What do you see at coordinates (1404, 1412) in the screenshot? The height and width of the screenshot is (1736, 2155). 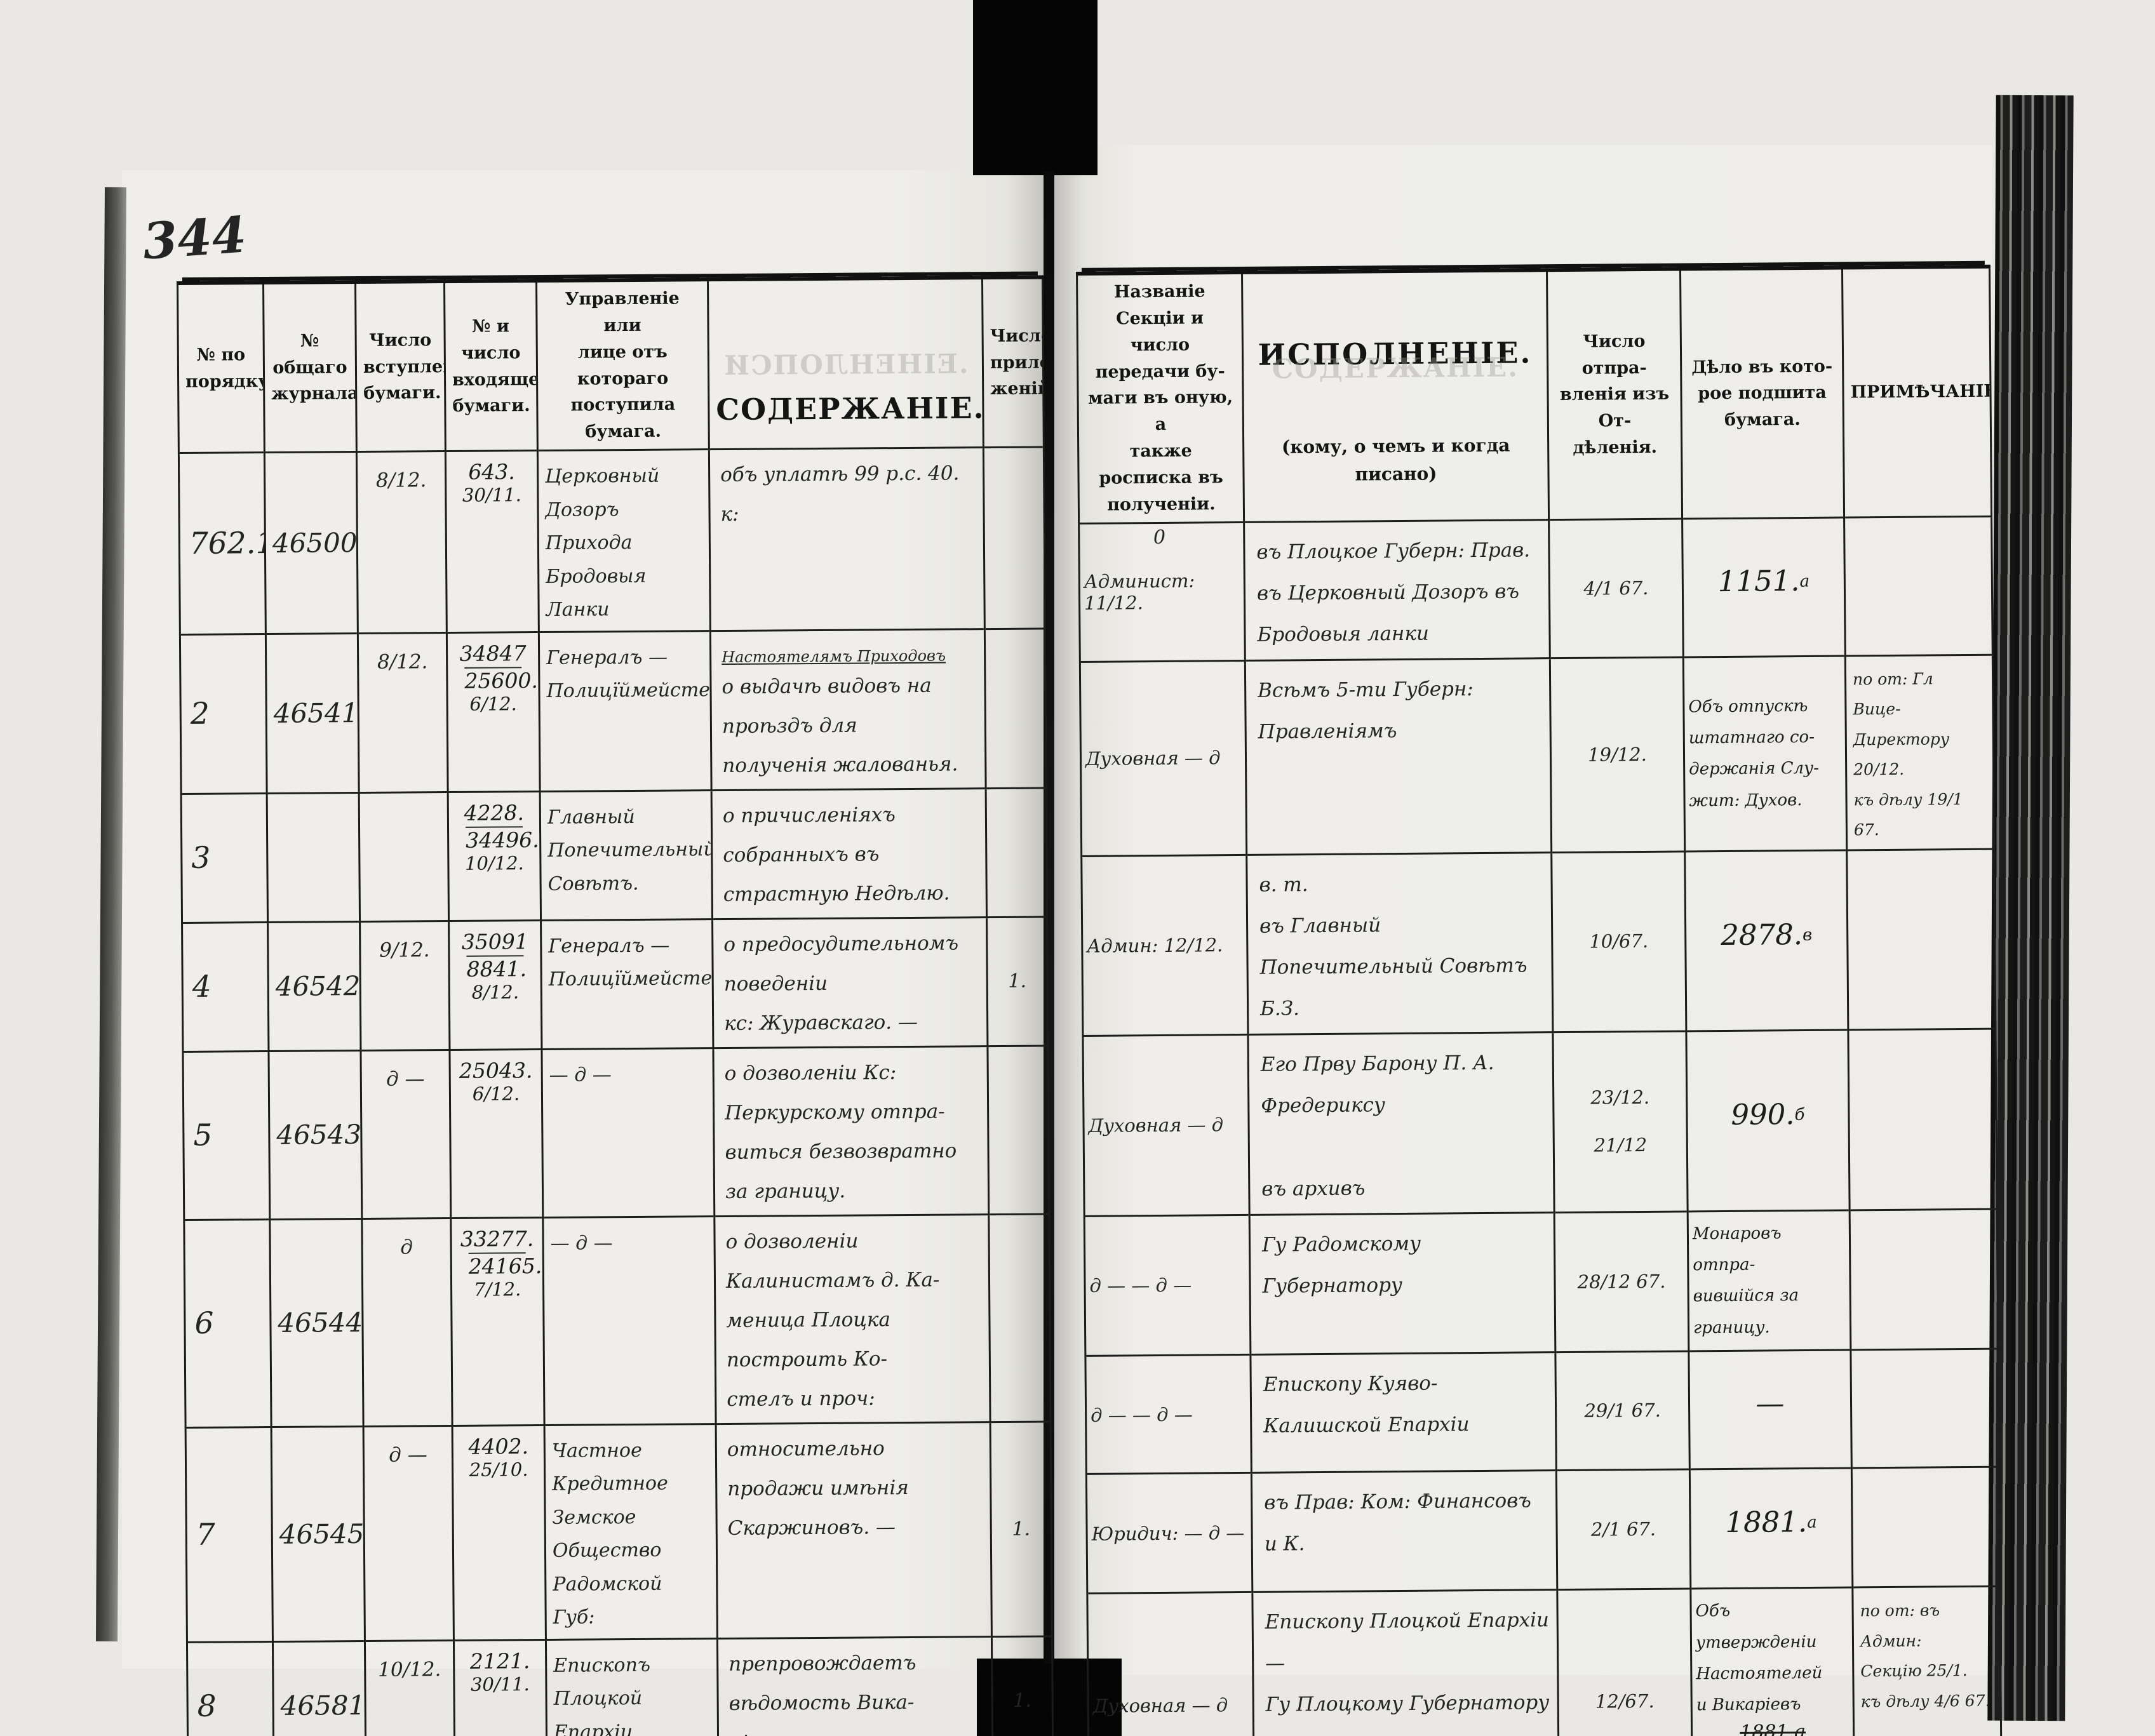 I see `execution: Епископу Куяво- Калишской Епархіи` at bounding box center [1404, 1412].